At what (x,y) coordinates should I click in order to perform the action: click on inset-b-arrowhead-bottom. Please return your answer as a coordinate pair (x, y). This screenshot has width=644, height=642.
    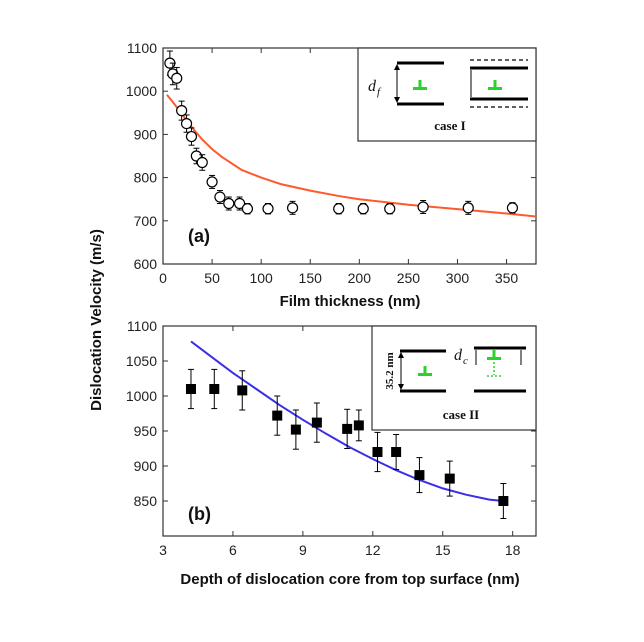
    Looking at the image, I should click on (401, 387).